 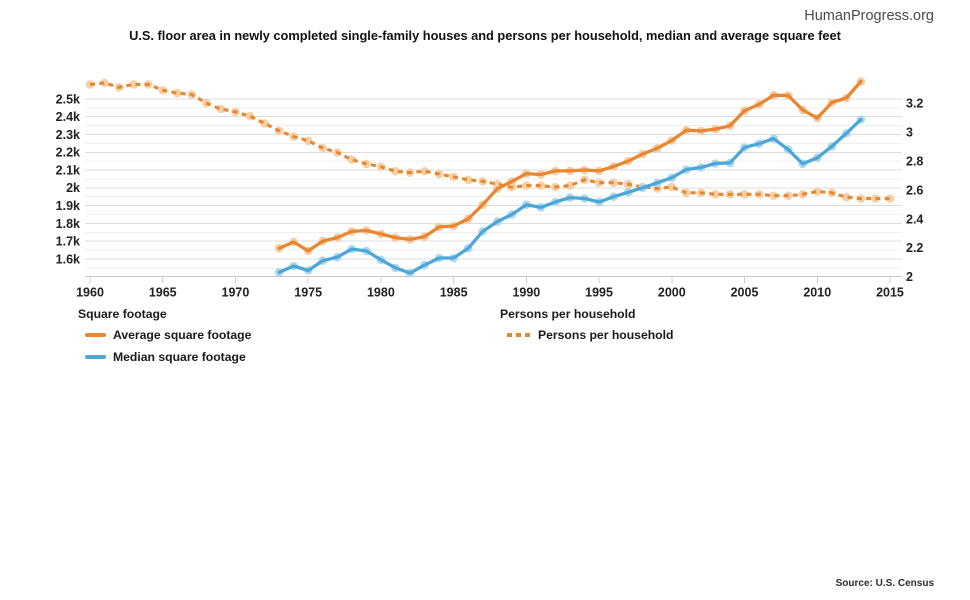 I want to click on median-line-swatch-icon, so click(x=95, y=357).